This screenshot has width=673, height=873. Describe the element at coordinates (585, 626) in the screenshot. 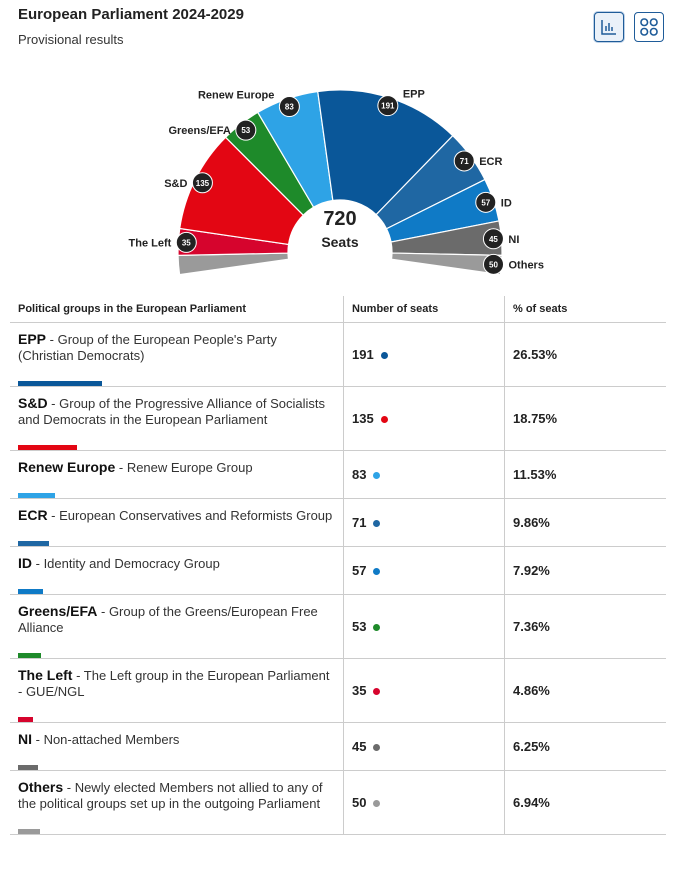

I see `pct-cell: 7.36%` at that location.